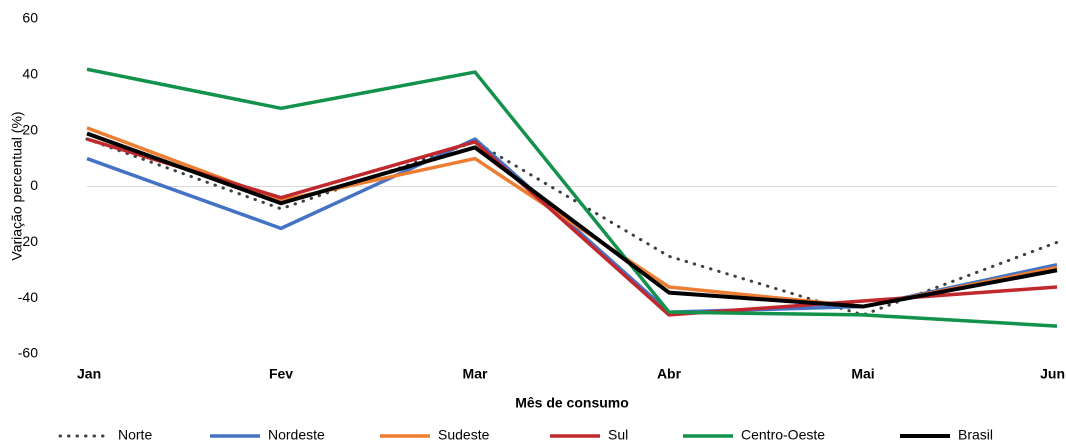 The width and height of the screenshot is (1066, 444). Describe the element at coordinates (475, 374) in the screenshot. I see `x-tick-label: Mar` at that location.